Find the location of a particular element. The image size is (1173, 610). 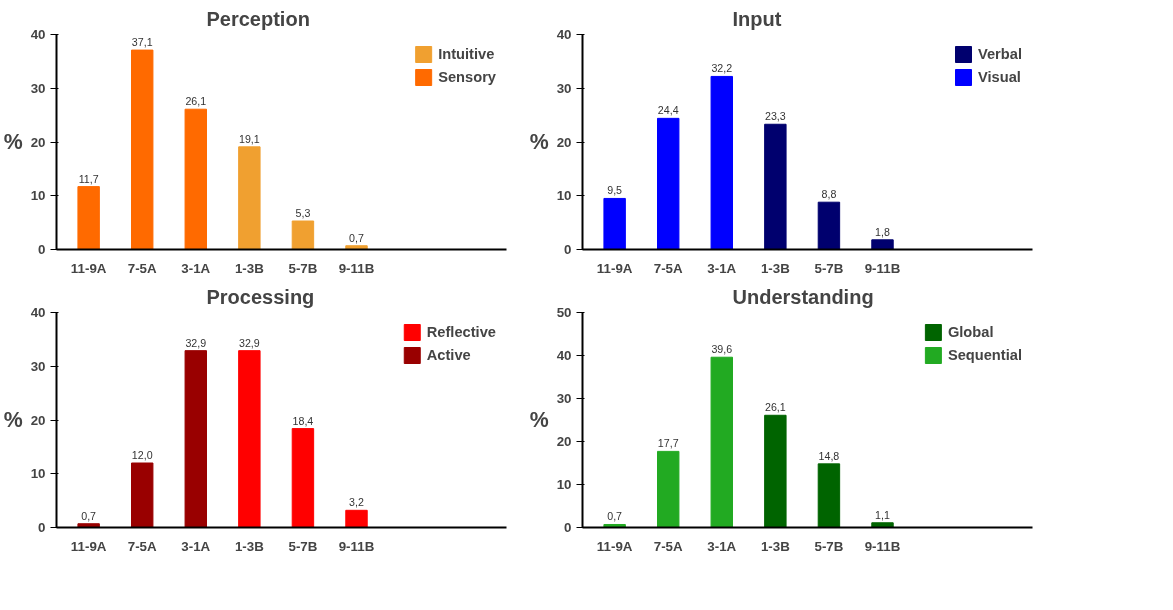

chart-title: Perception is located at coordinates (258, 18).